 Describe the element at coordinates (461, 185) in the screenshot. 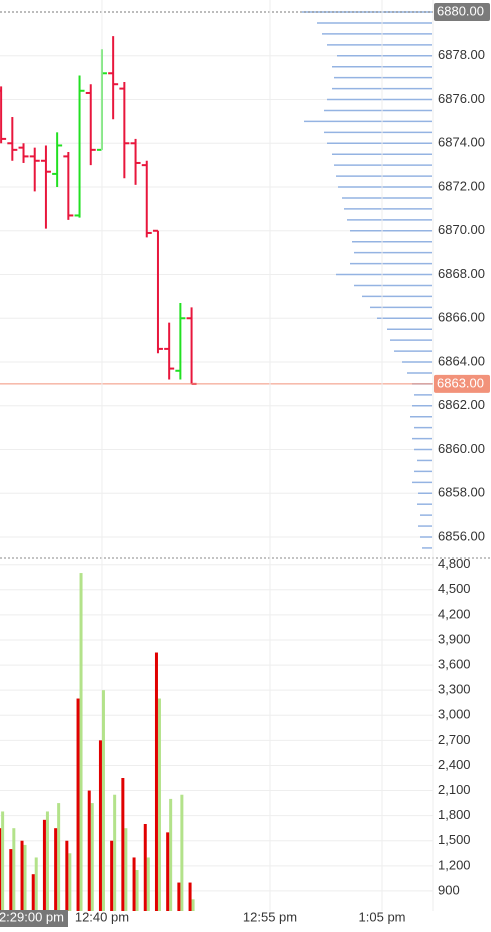

I see `y-tick-label: 6872.00` at that location.